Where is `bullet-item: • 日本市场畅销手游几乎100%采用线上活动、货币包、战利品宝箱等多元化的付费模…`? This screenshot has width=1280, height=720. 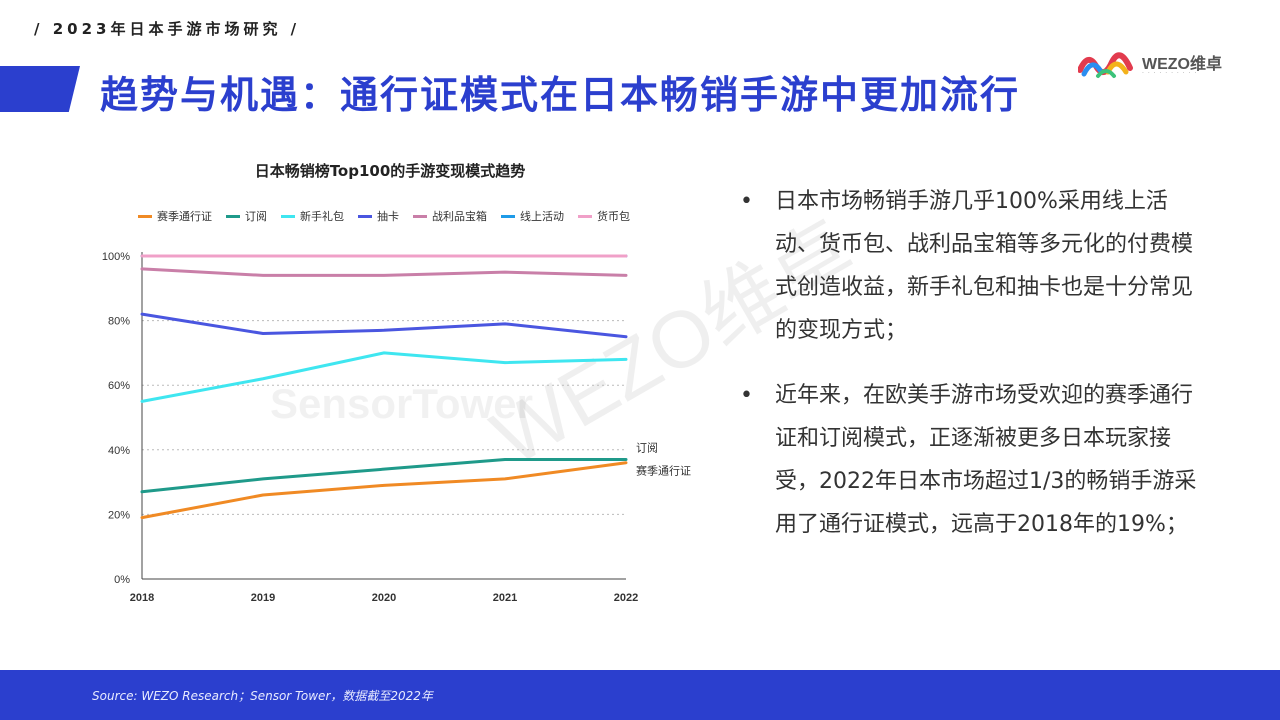
bullet-item: • 日本市场畅销手游几乎100%采用线上活动、货币包、战利品宝箱等多元化的付费模… is located at coordinates (975, 266).